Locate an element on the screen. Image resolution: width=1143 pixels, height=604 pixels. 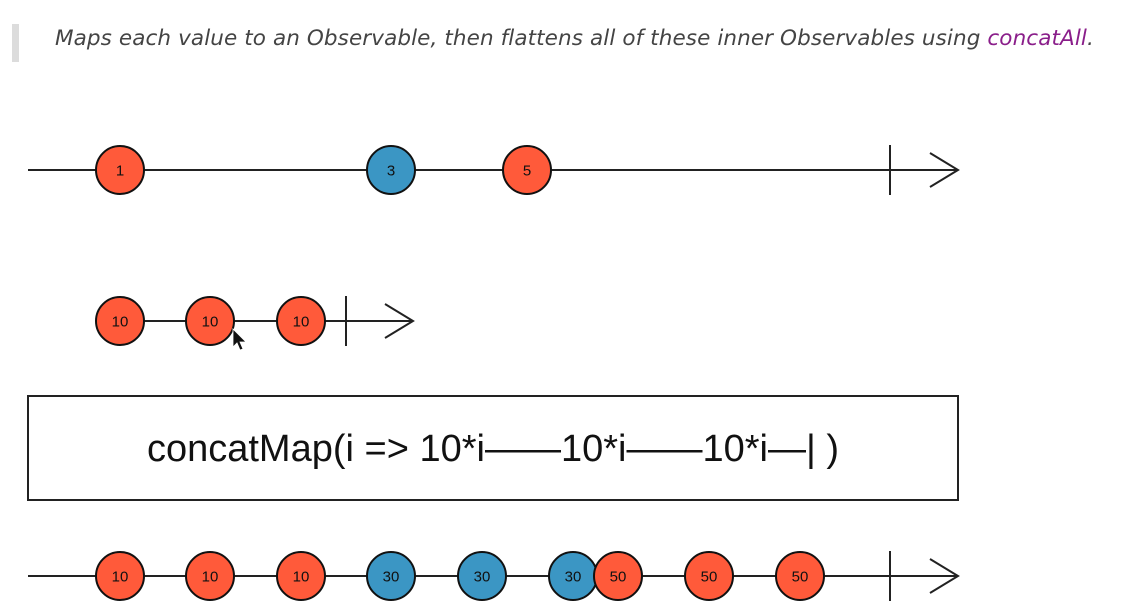
operator-box-group: concatMap(i => 10*i——10*i——10*i—| ) is located at coordinates (493, 448).